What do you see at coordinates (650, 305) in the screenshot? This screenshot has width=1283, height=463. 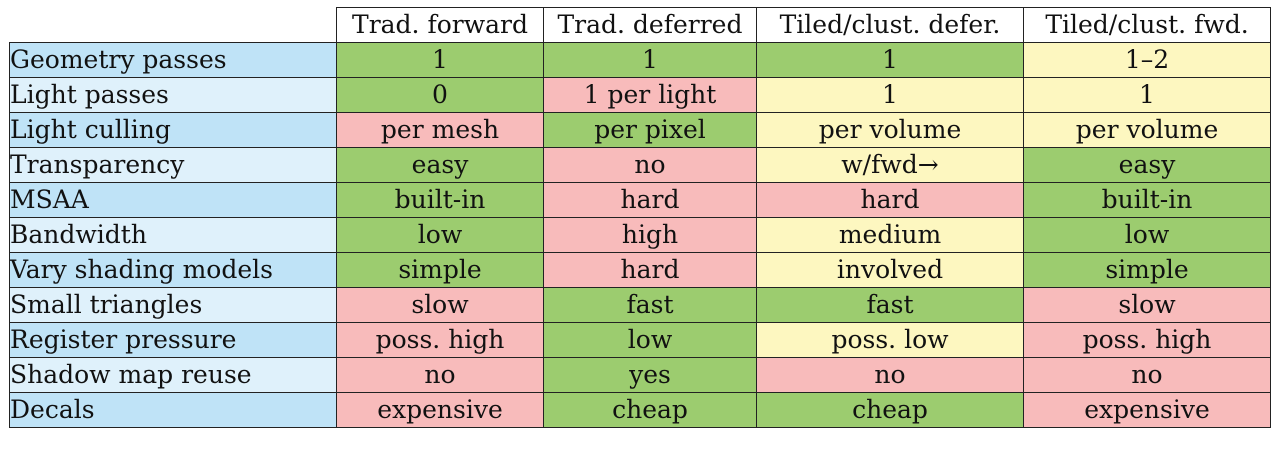 I see `cell-trad-deferred: fast` at bounding box center [650, 305].